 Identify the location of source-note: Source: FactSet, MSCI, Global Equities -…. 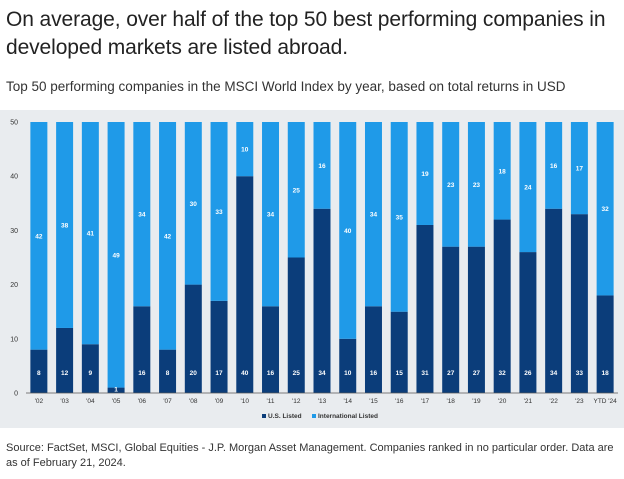
(310, 455).